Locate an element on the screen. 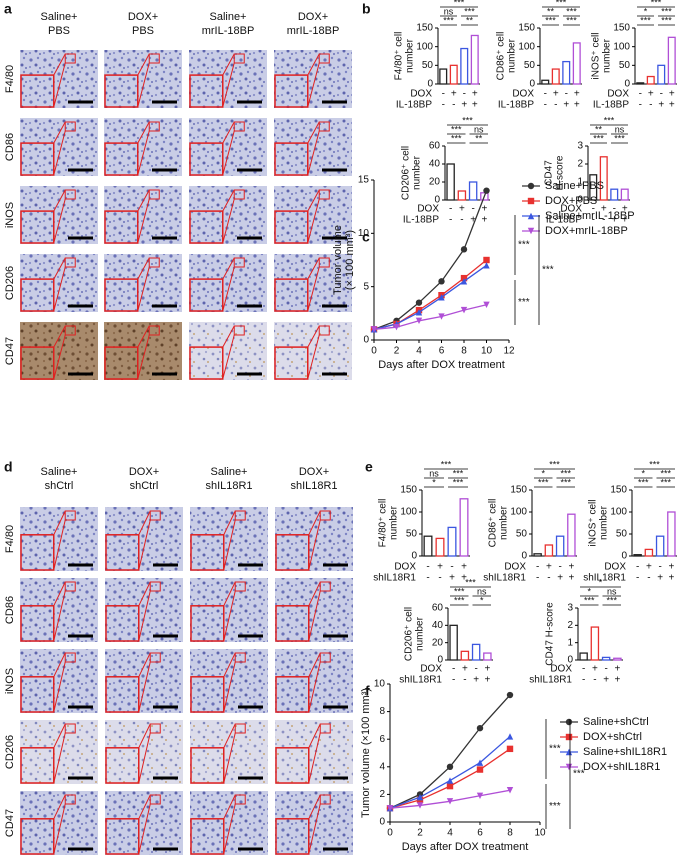 Image resolution: width=685 pixels, height=862 pixels. y-tick-label: 15 is located at coordinates (364, 180).